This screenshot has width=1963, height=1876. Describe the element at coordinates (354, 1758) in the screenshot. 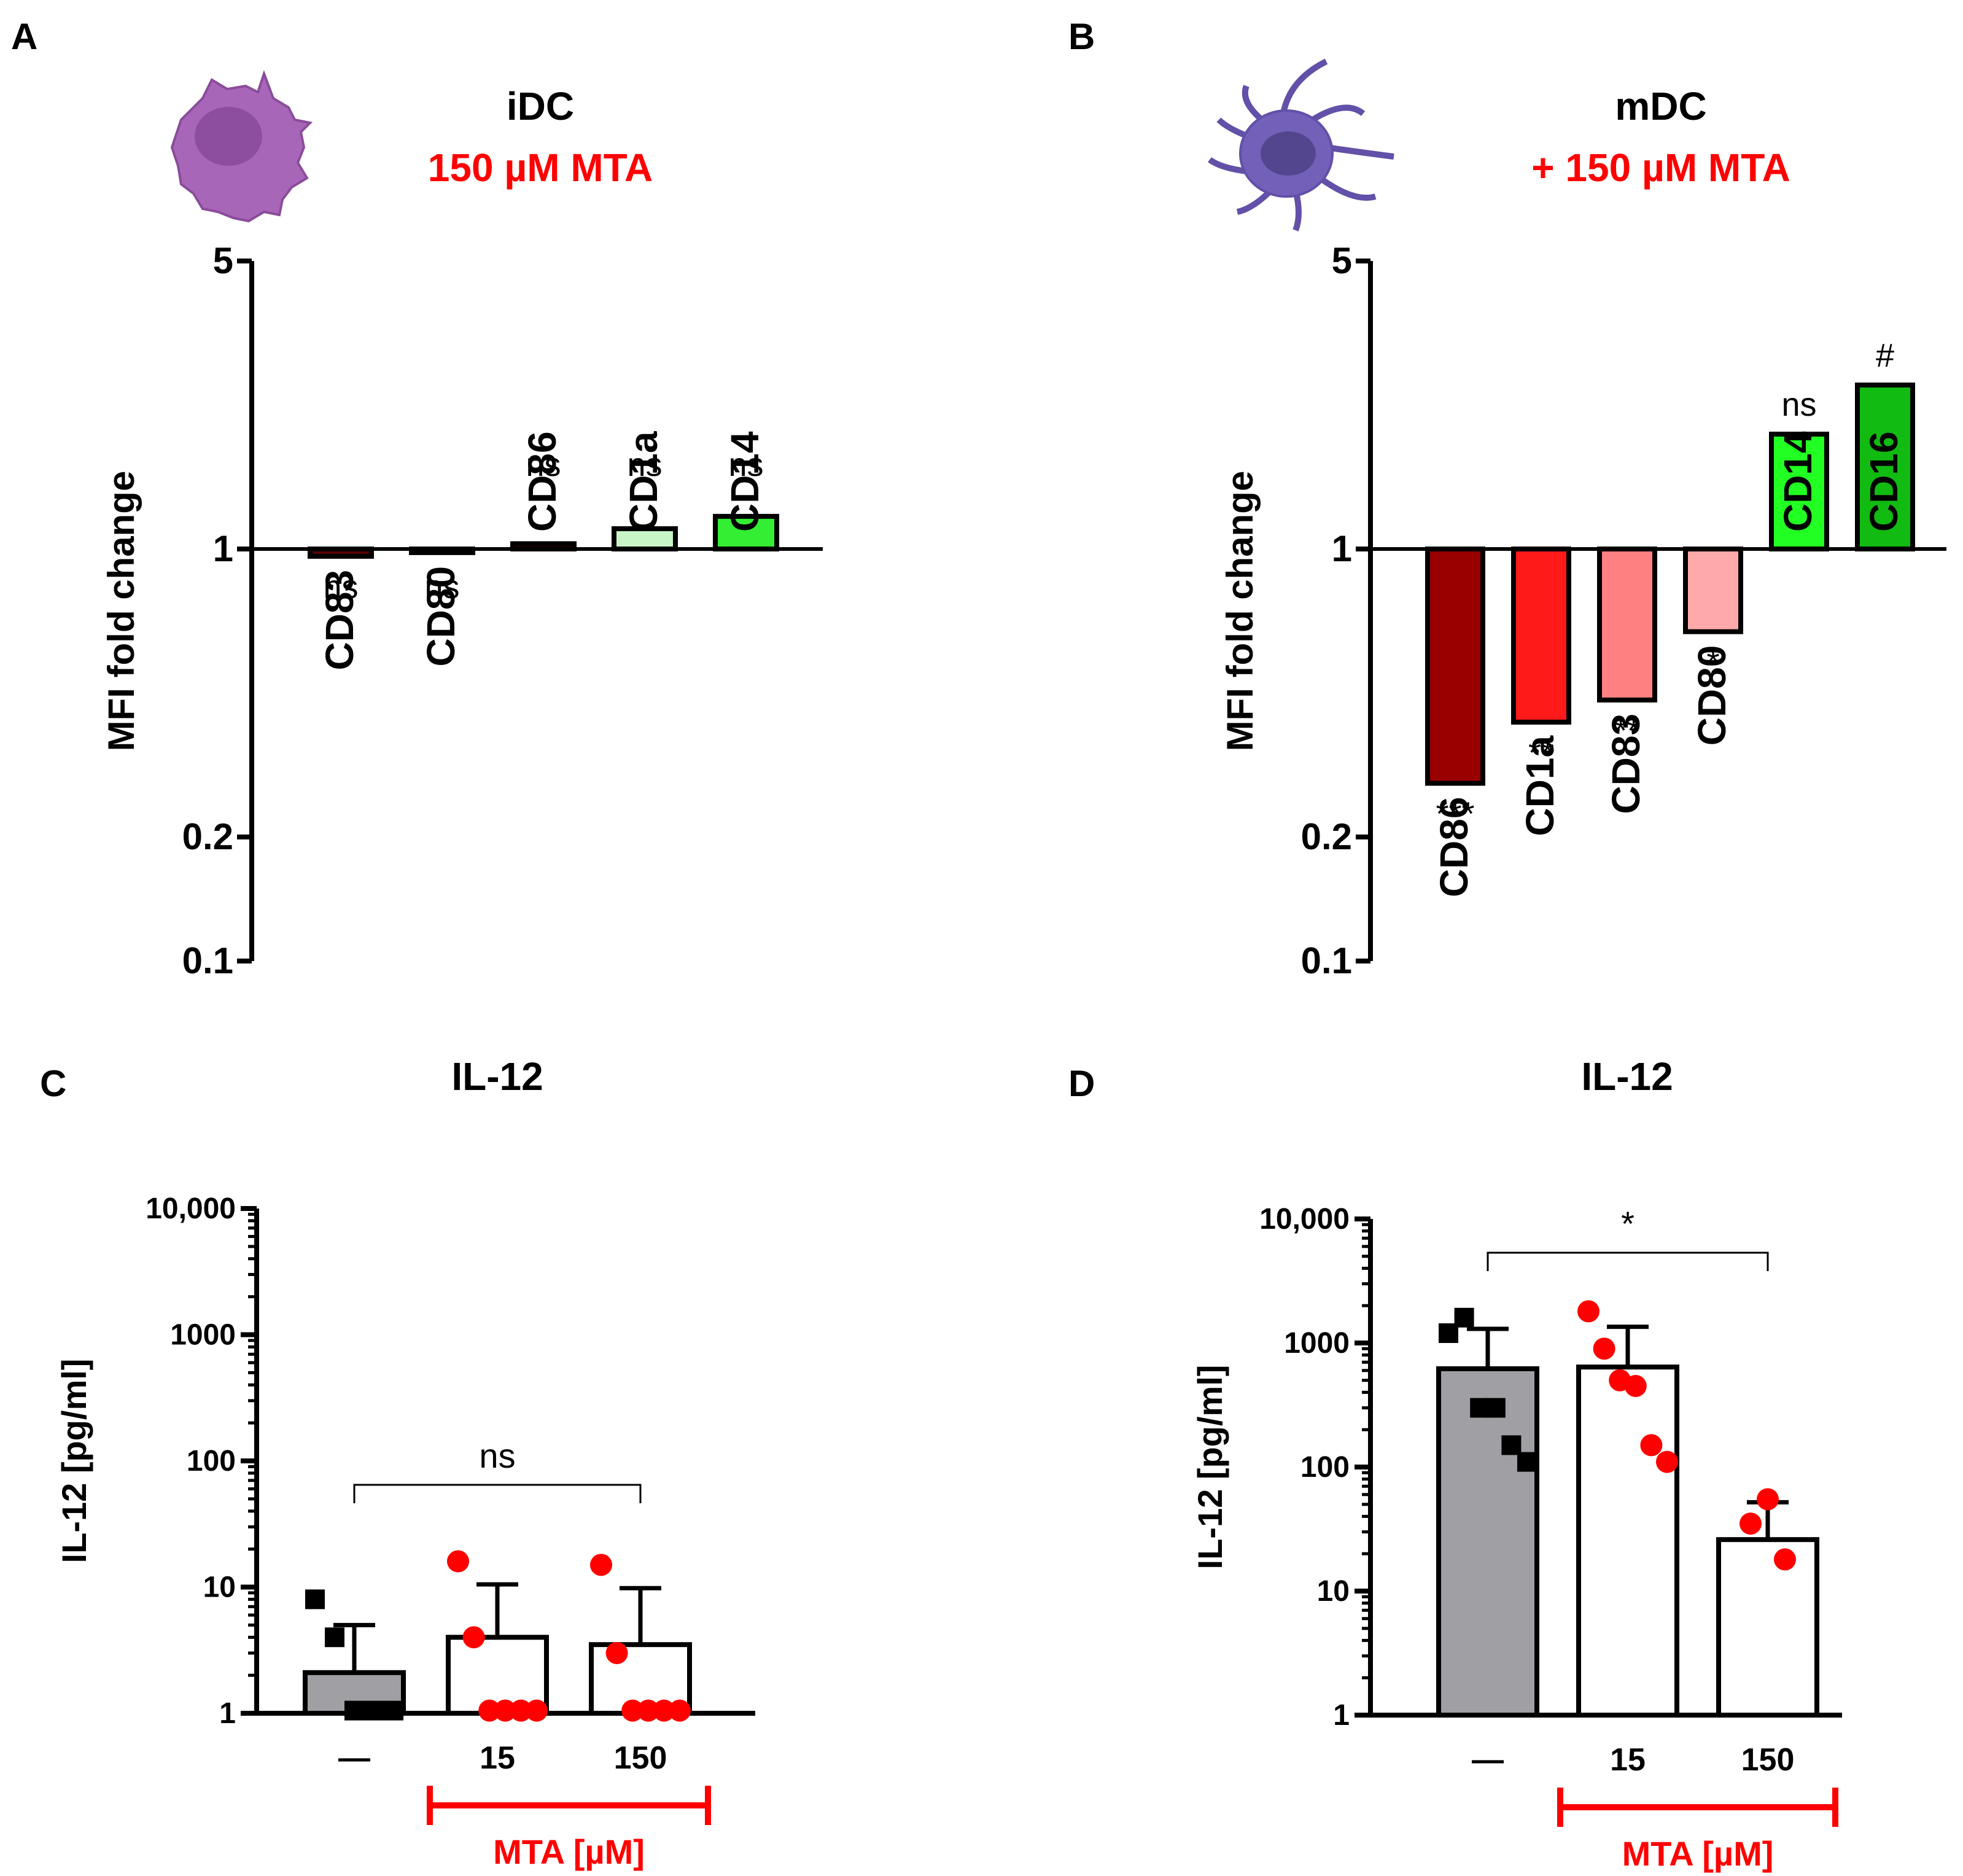

I see `x-tick-label: —` at that location.